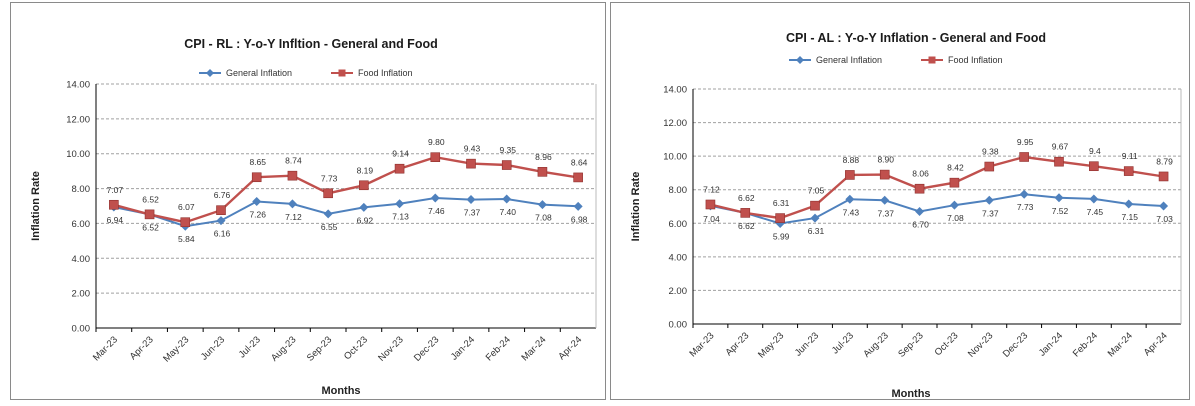 This screenshot has width=1195, height=406. I want to click on data-label-general: 6.70, so click(920, 225).